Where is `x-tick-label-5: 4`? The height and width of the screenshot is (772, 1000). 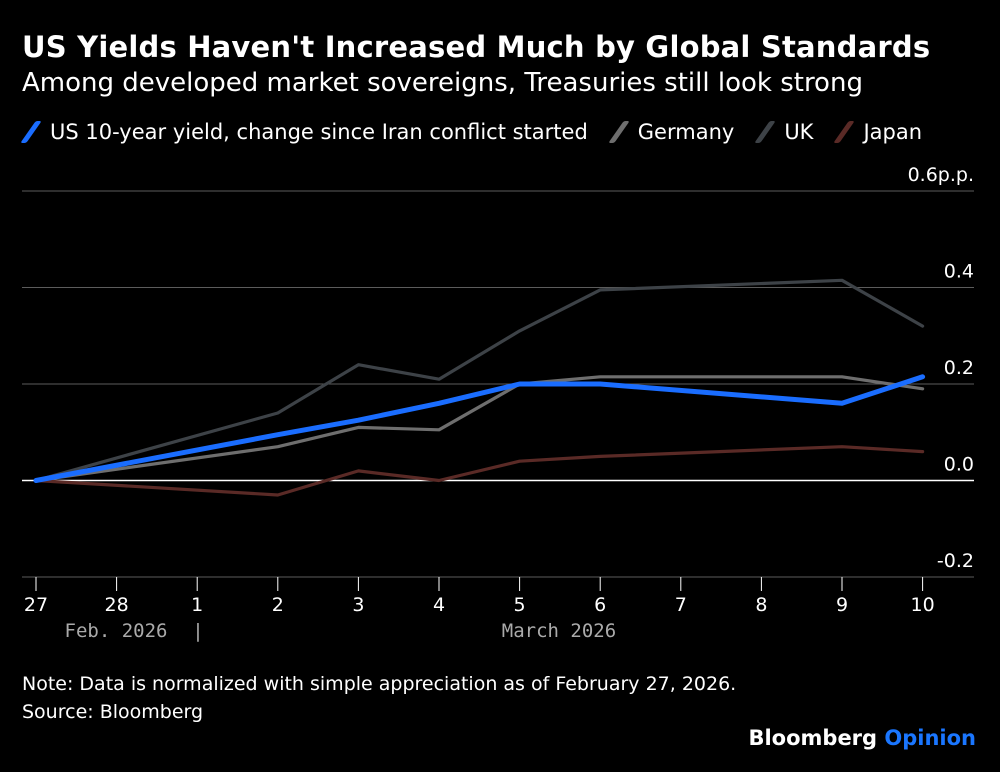 x-tick-label-5: 4 is located at coordinates (439, 605).